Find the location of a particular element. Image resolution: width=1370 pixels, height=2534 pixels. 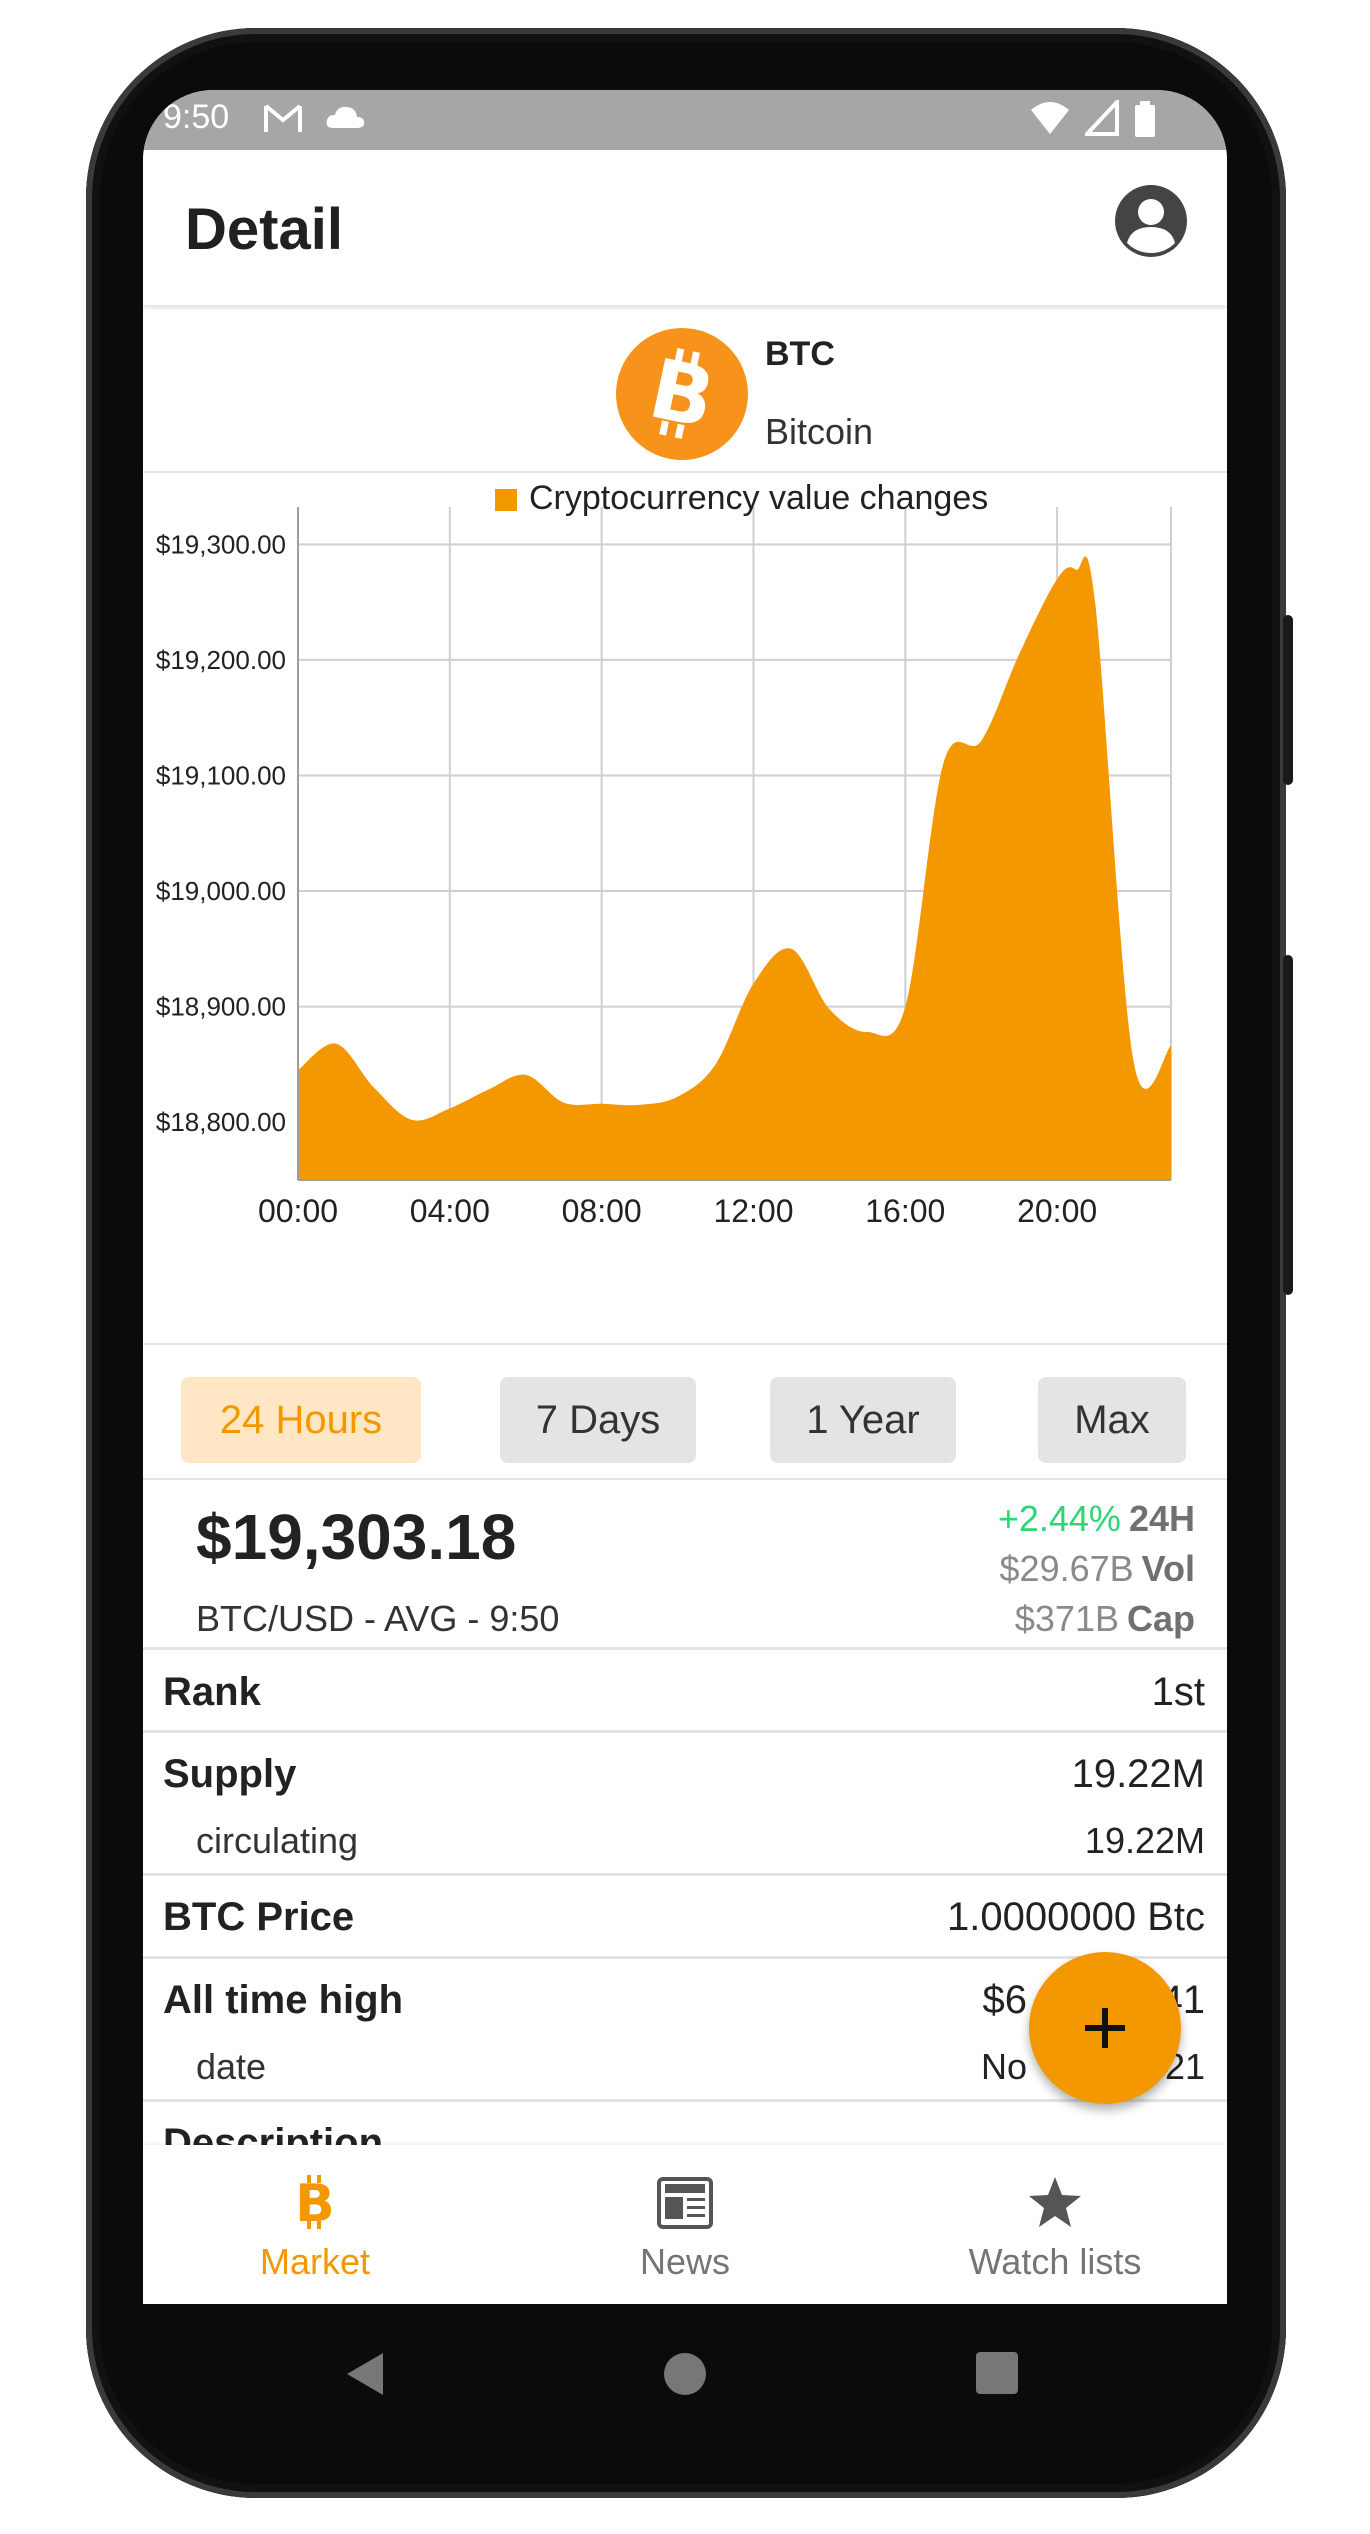

change-stat: +2.44% 24H is located at coordinates (1096, 1519).